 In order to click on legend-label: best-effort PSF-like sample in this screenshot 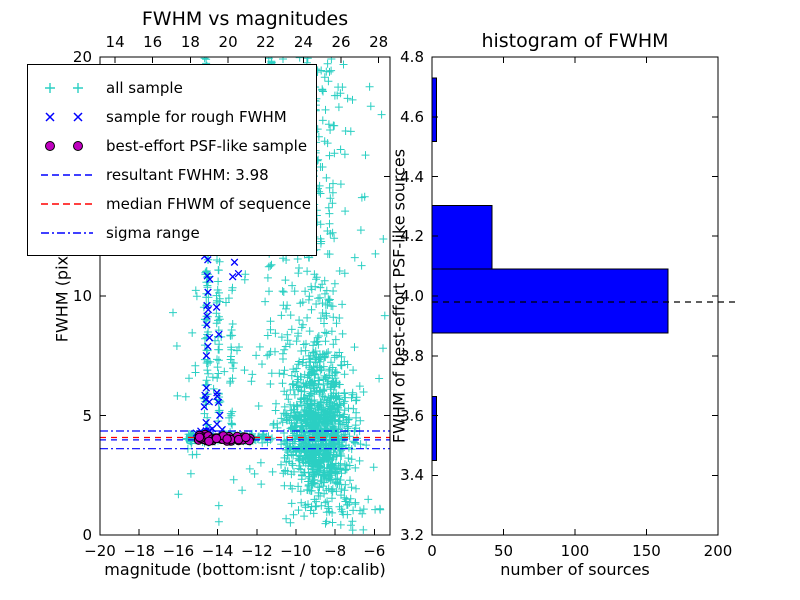, I will do `click(207, 145)`.